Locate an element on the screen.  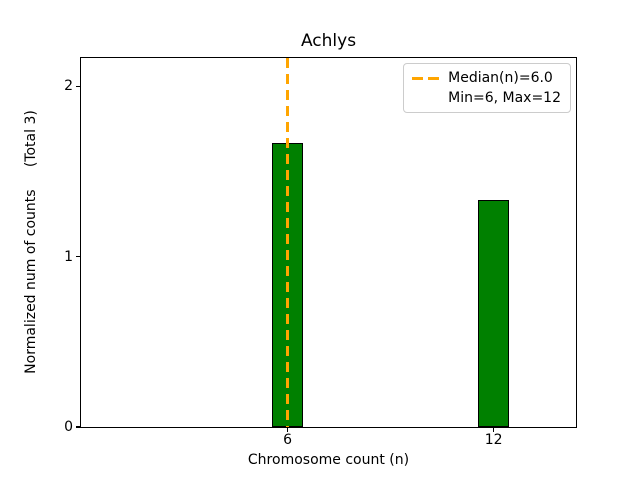
legend-label-minmax: Min=6, Max=12 is located at coordinates (504, 98).